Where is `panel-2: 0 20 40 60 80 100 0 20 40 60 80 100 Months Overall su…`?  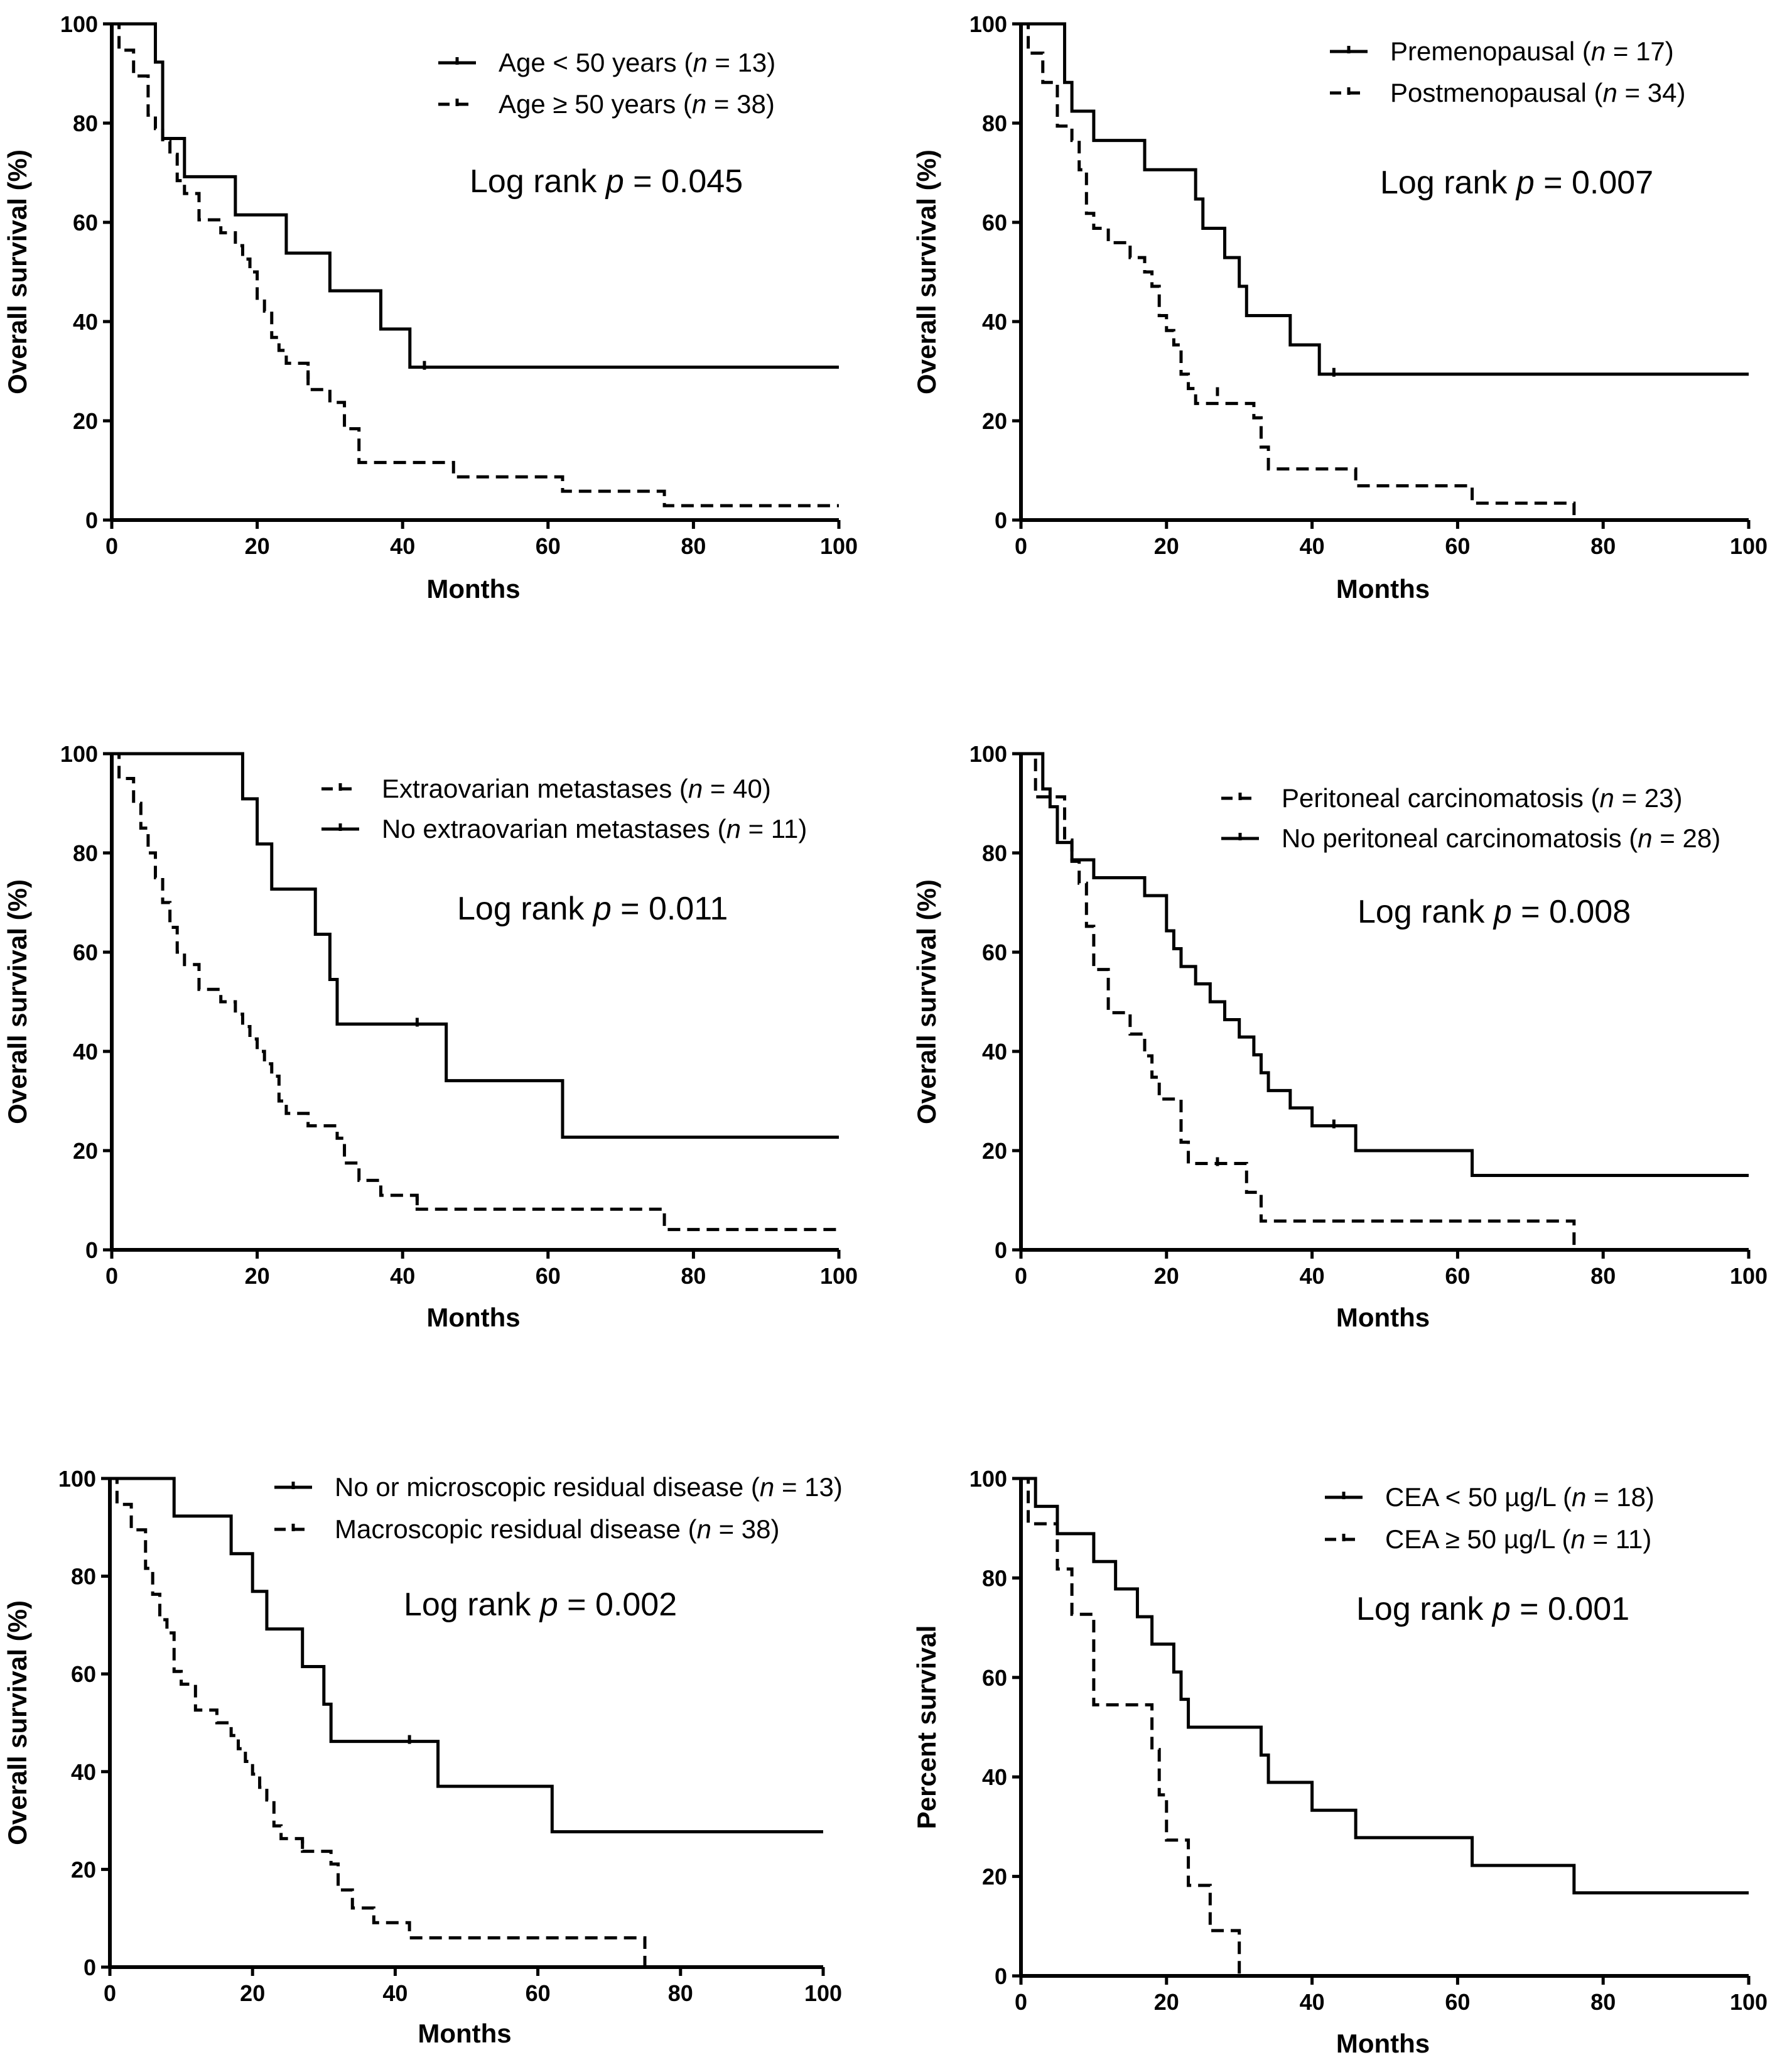 panel-2: 0 20 40 60 80 100 0 20 40 60 80 100 Months Overall su… is located at coordinates (1340, 307).